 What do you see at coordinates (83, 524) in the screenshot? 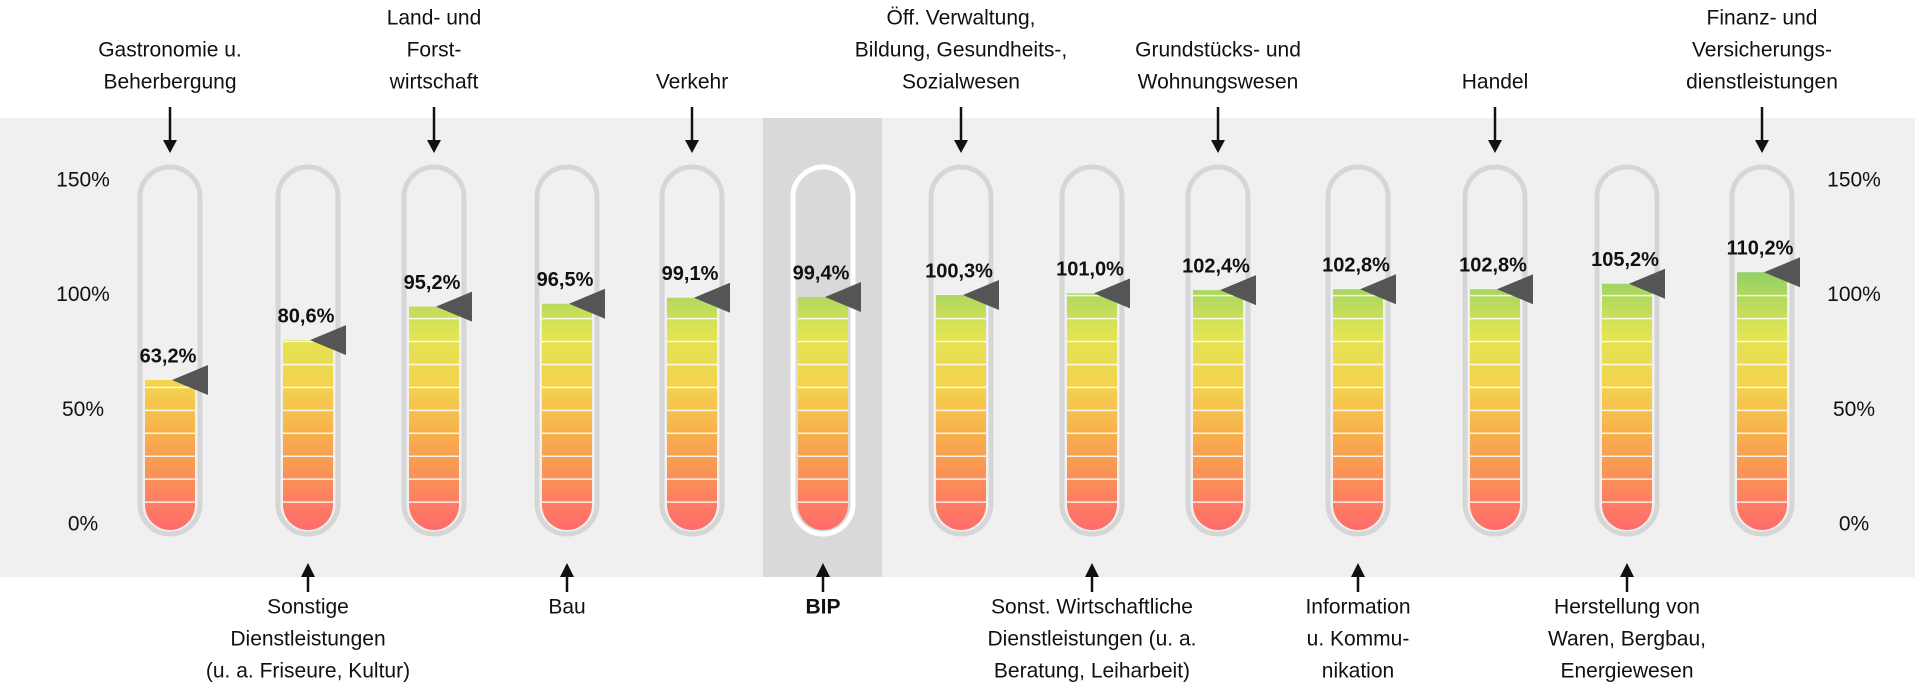
I see `y-tick-label: 0%` at bounding box center [83, 524].